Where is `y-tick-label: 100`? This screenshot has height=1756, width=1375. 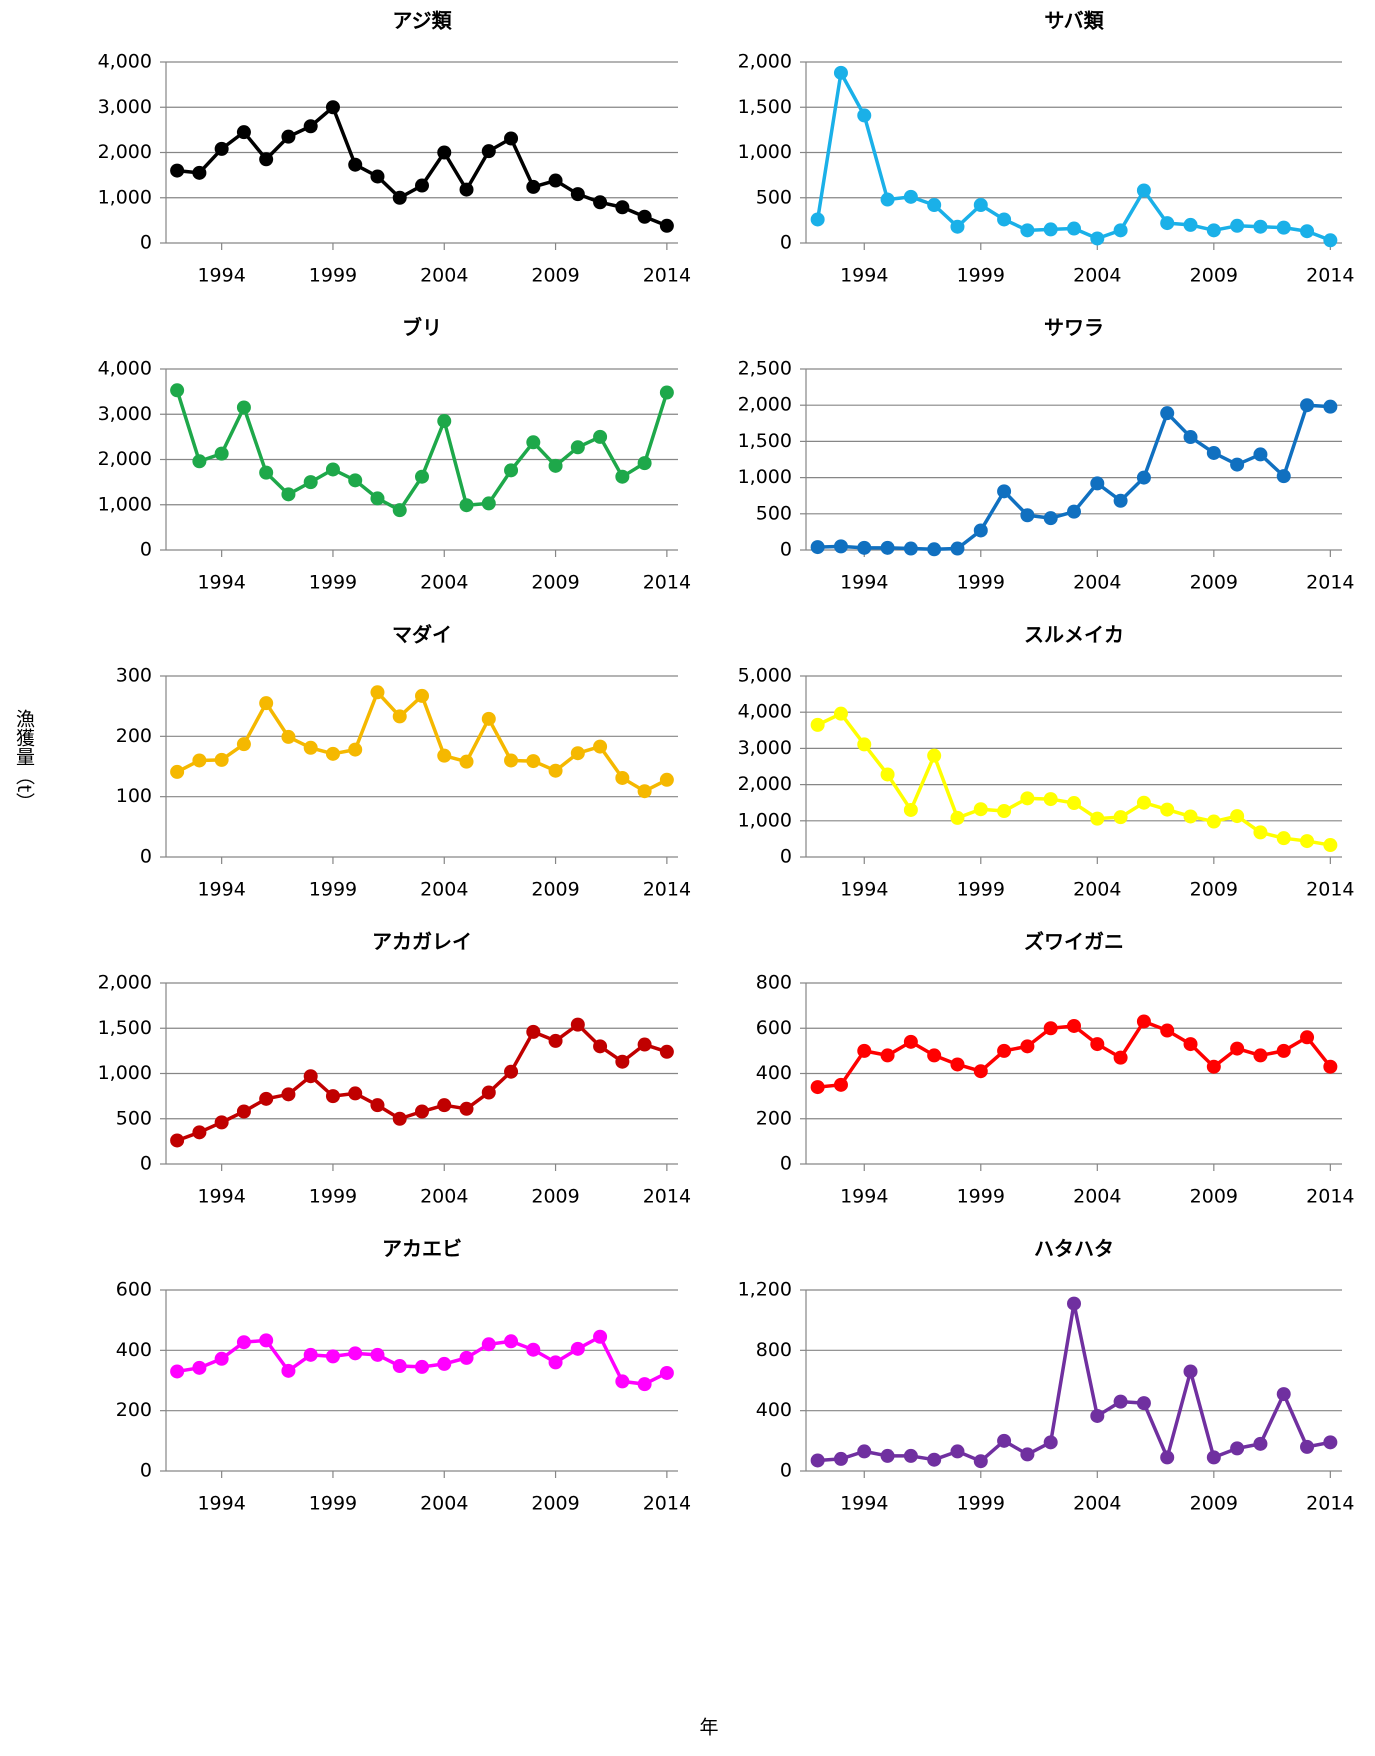 y-tick-label: 100 is located at coordinates (134, 796).